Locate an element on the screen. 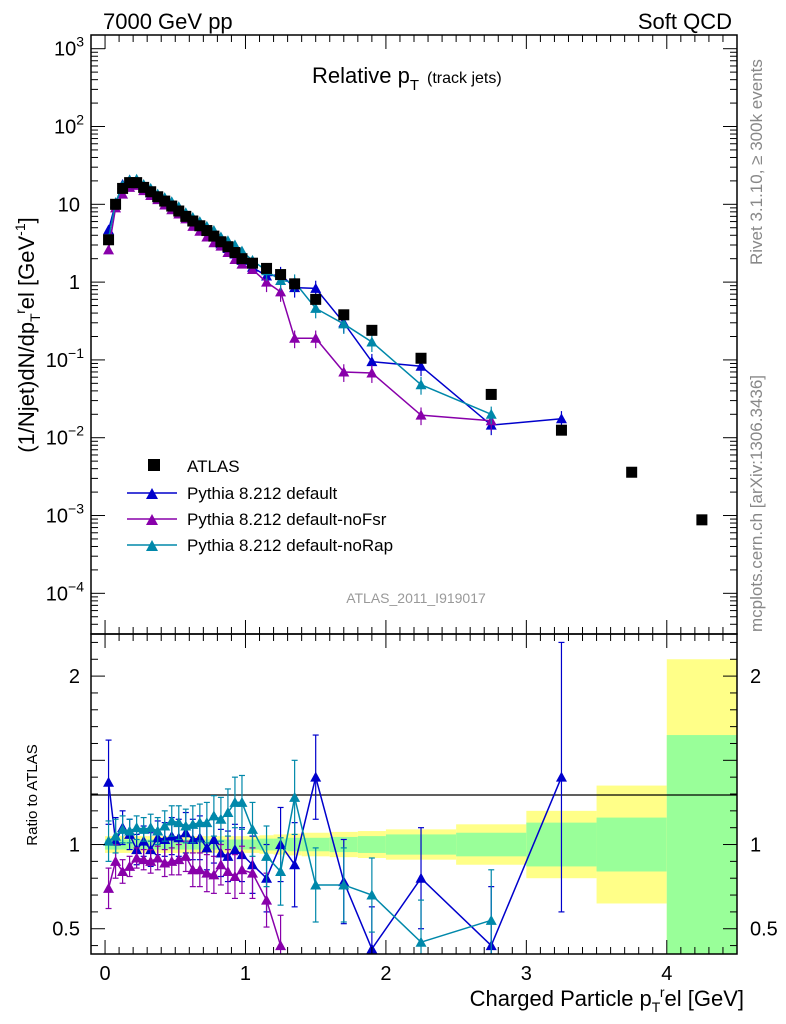  analysis-watermark: ATLAS_2011_I919017 is located at coordinates (416, 598).